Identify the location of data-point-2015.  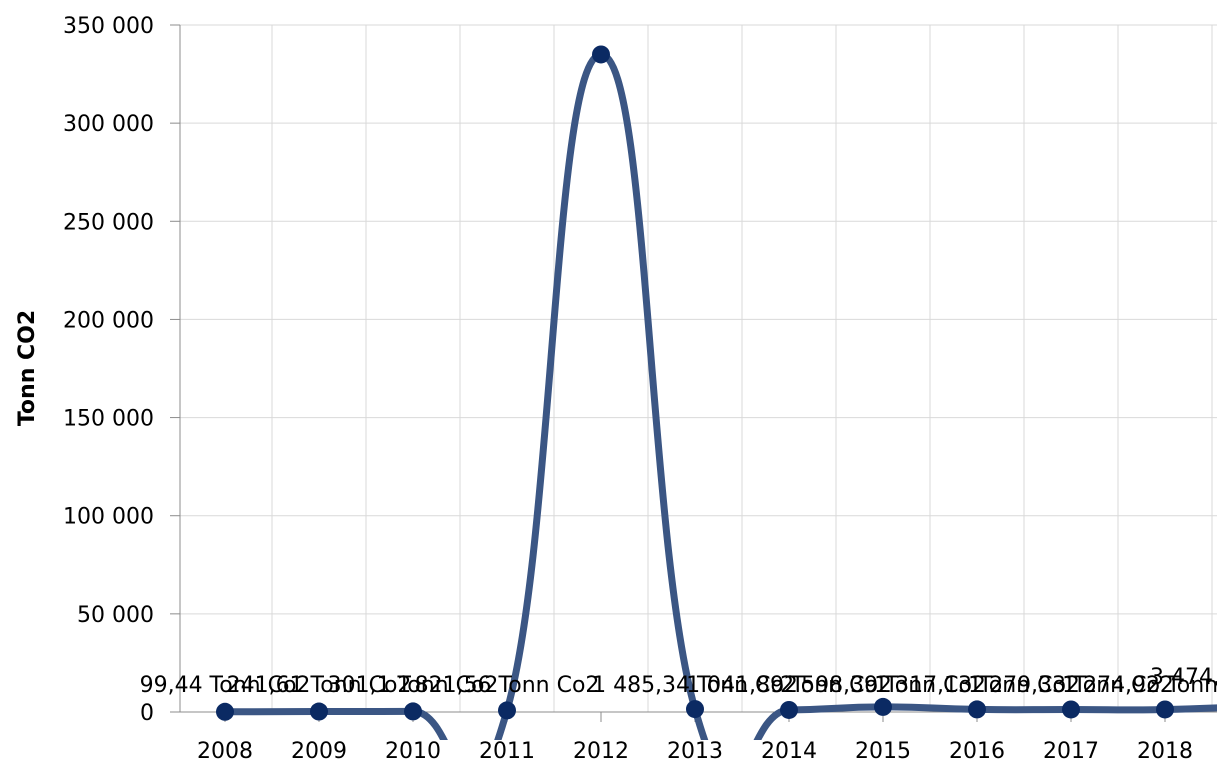
(883, 706).